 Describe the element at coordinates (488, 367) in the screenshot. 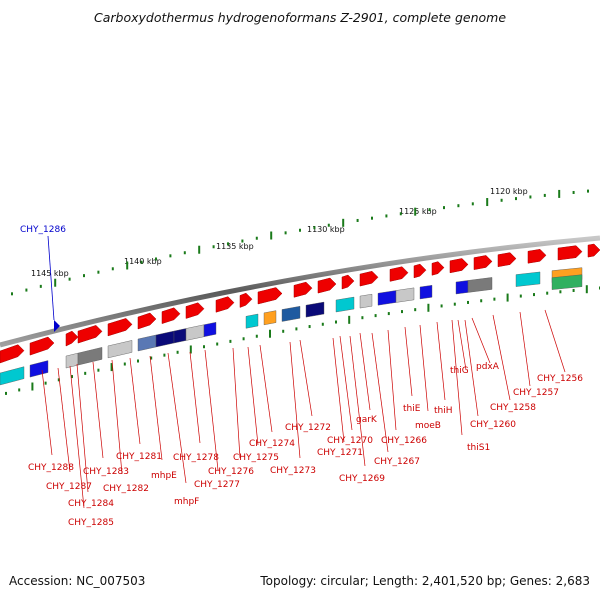

I see `gene-label: pdxA` at that location.